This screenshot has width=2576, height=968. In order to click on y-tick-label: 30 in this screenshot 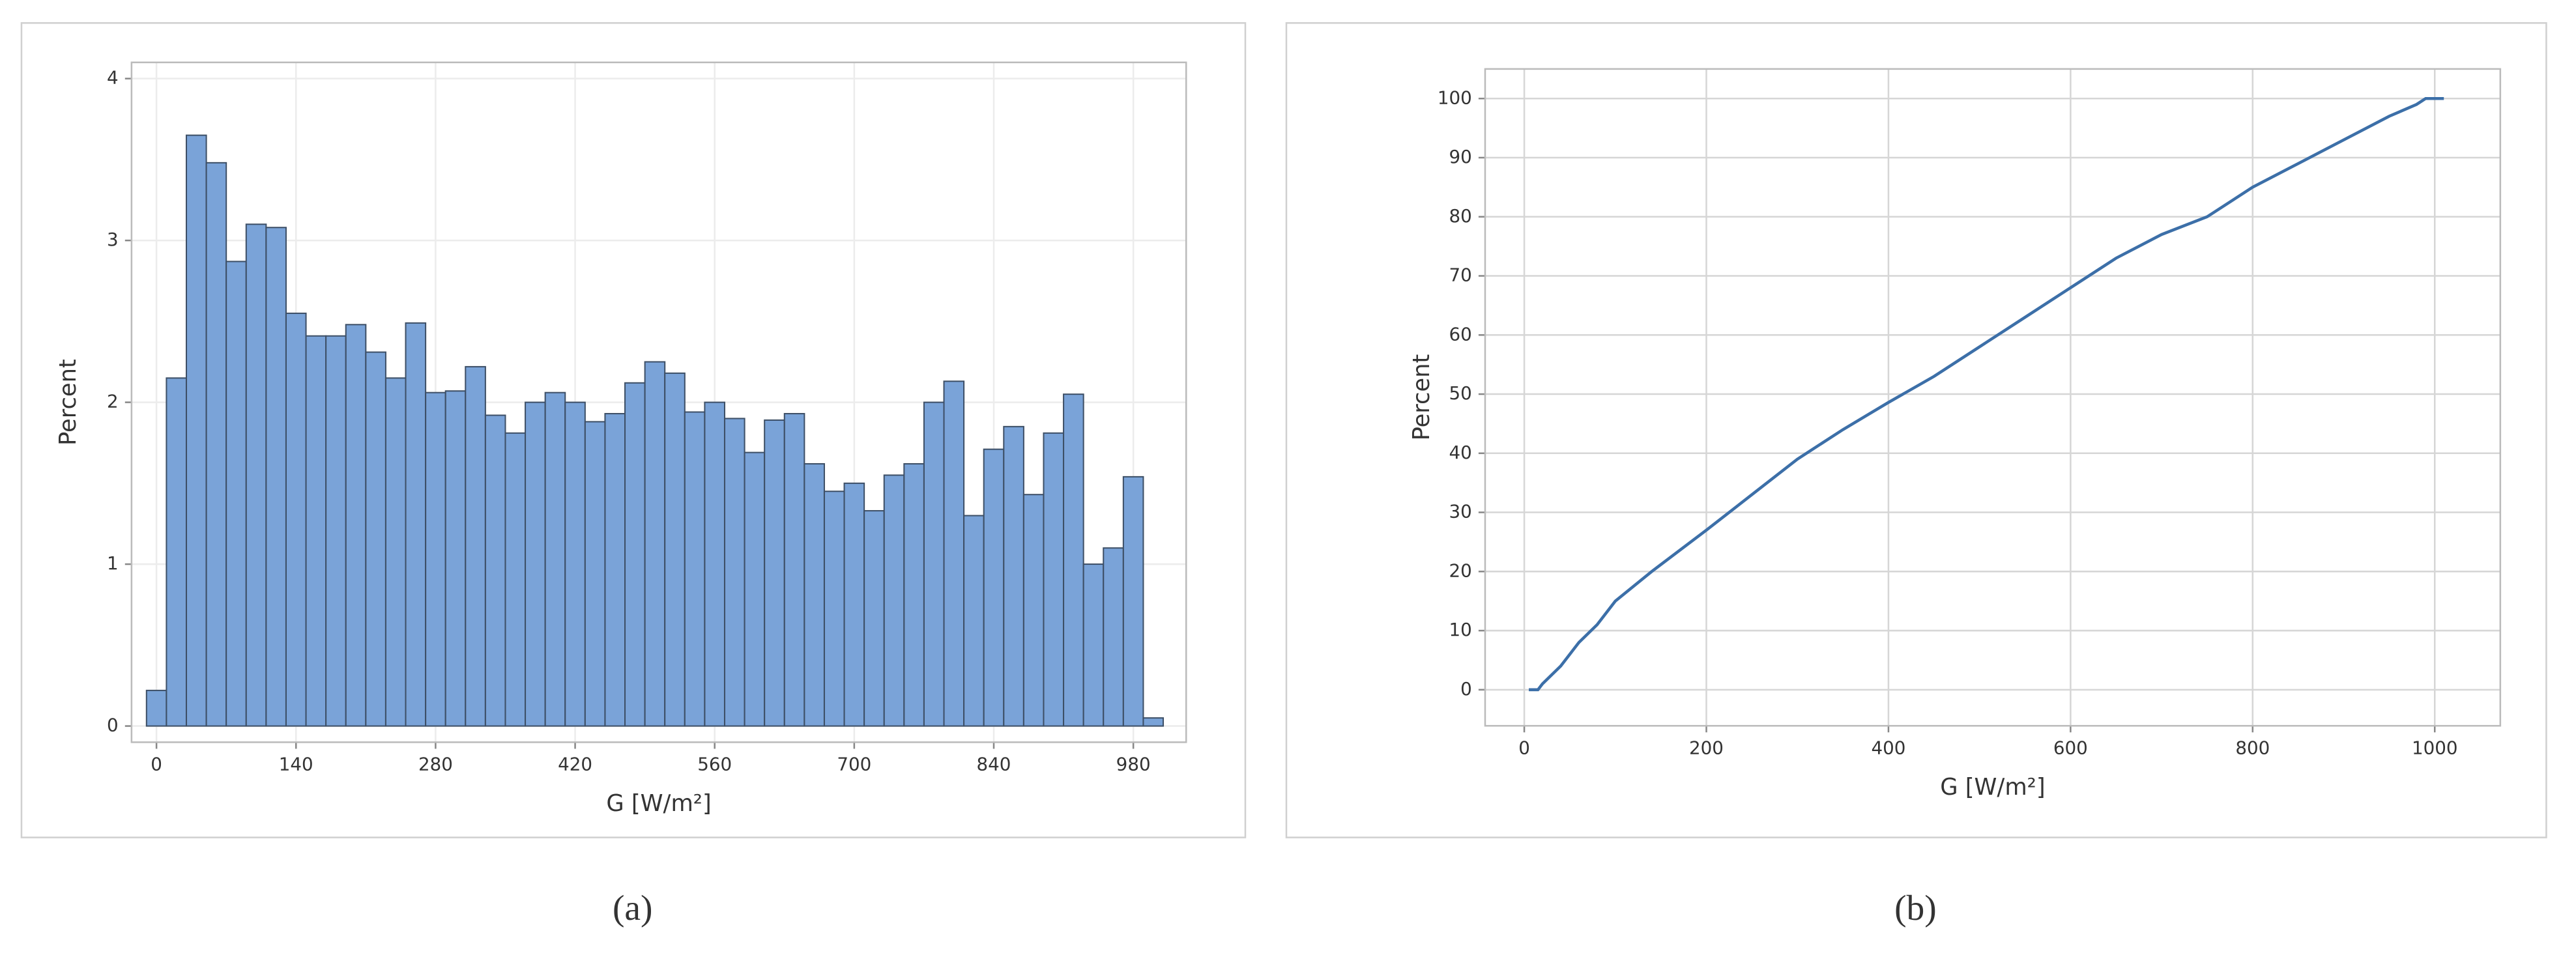, I will do `click(1460, 512)`.